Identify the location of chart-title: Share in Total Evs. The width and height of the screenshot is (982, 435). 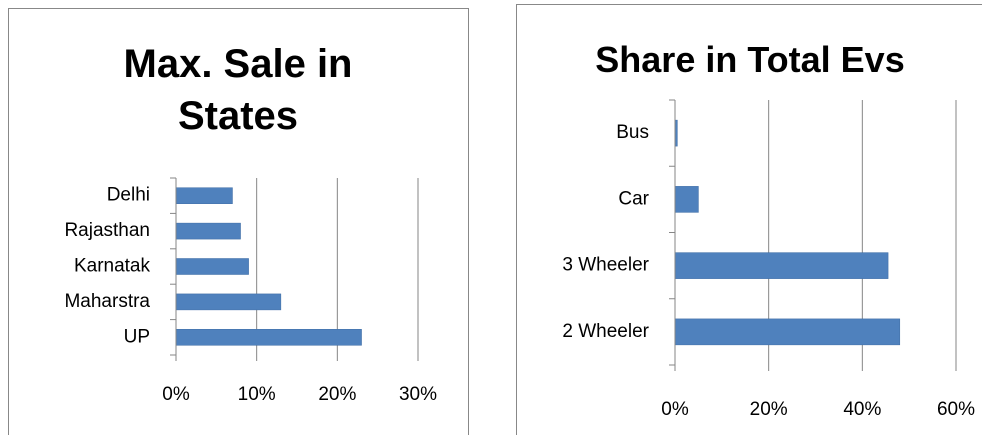
(750, 59).